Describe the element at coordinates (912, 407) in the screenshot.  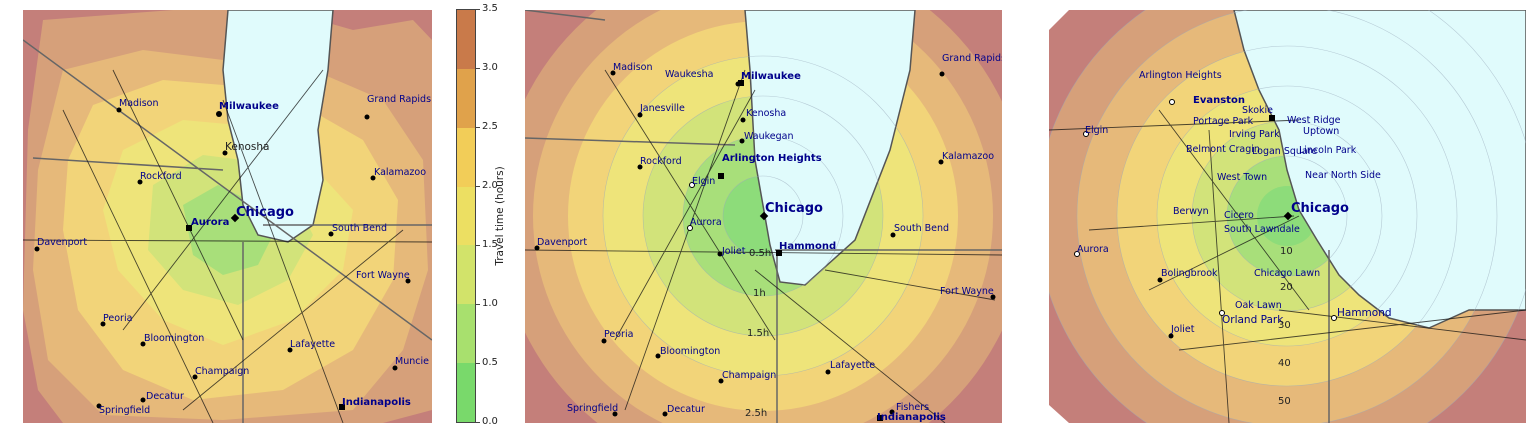
I see `city-label: Fishers` at that location.